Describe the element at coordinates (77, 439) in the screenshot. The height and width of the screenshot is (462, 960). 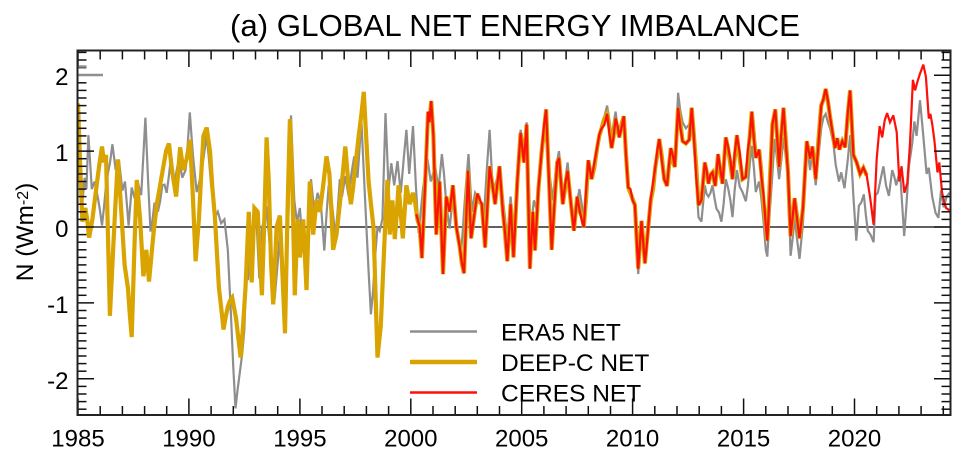
I see `svg-text: 1985` at that location.